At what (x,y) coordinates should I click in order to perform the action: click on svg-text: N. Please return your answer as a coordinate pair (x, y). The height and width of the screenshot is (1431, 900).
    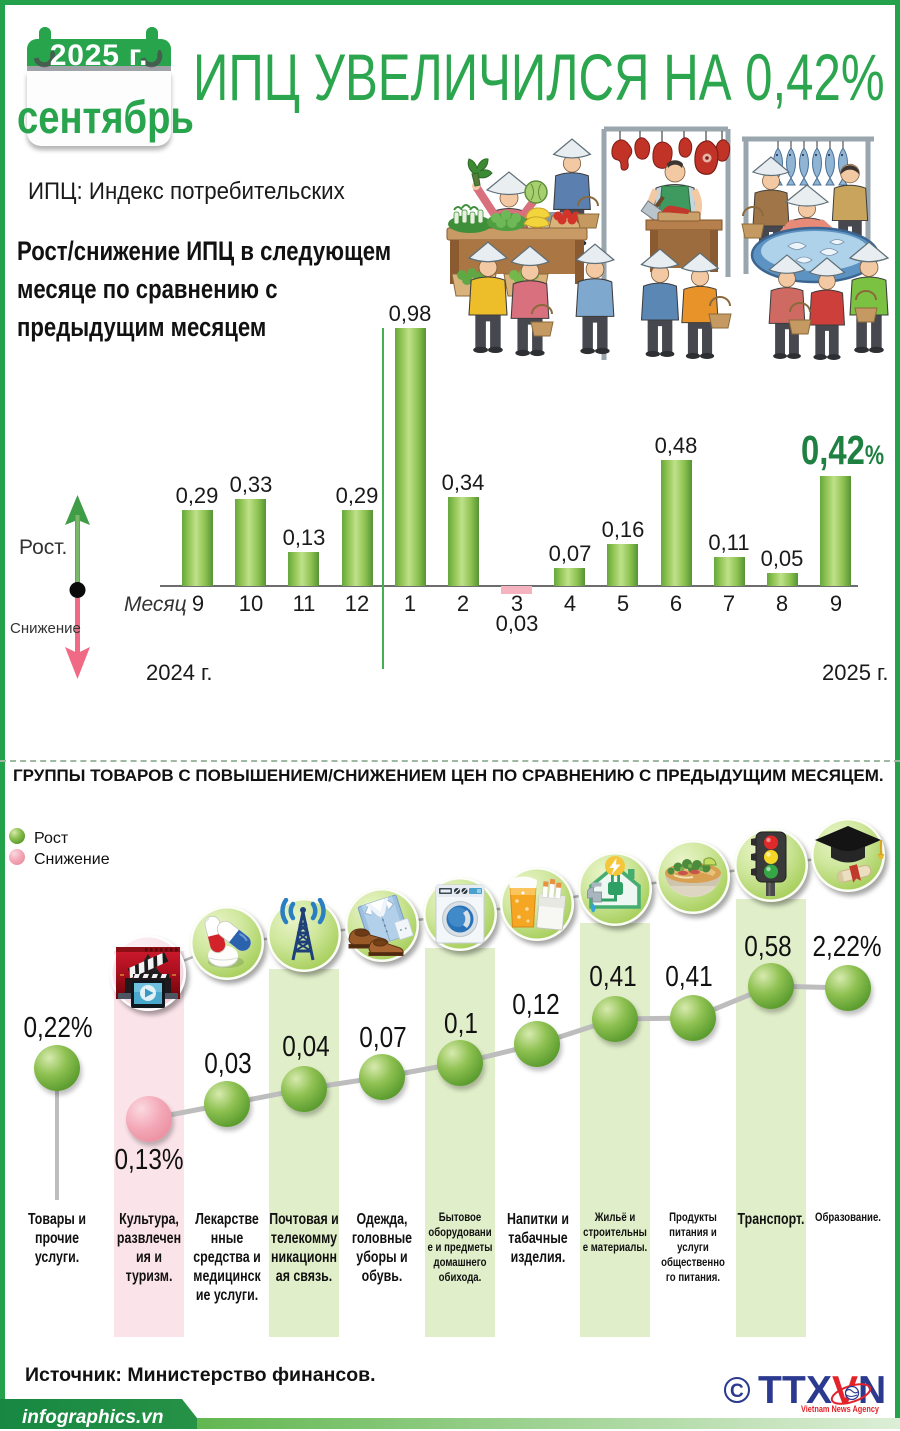
    Looking at the image, I should click on (872, 1390).